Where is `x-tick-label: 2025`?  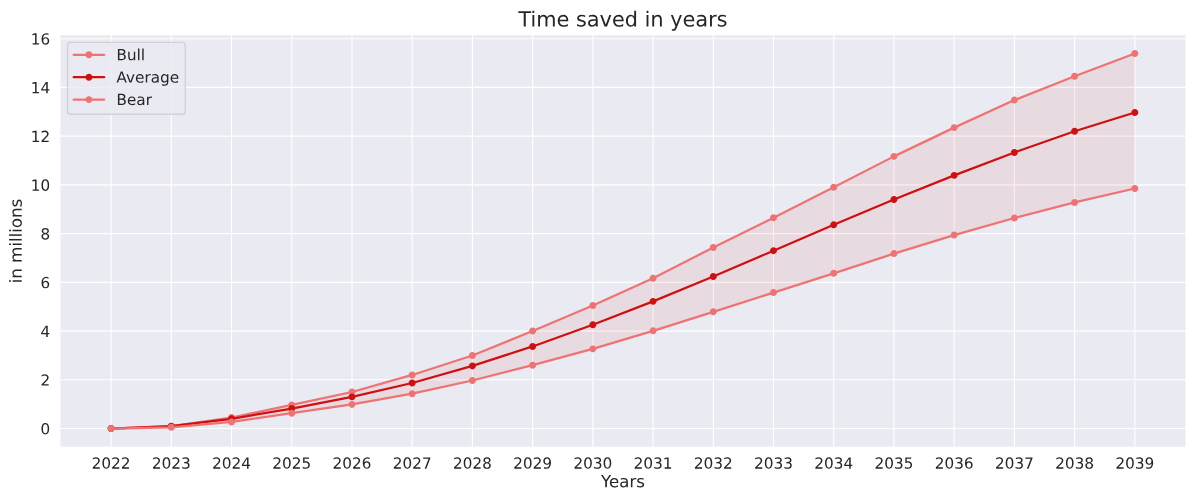
x-tick-label: 2025 is located at coordinates (291, 463).